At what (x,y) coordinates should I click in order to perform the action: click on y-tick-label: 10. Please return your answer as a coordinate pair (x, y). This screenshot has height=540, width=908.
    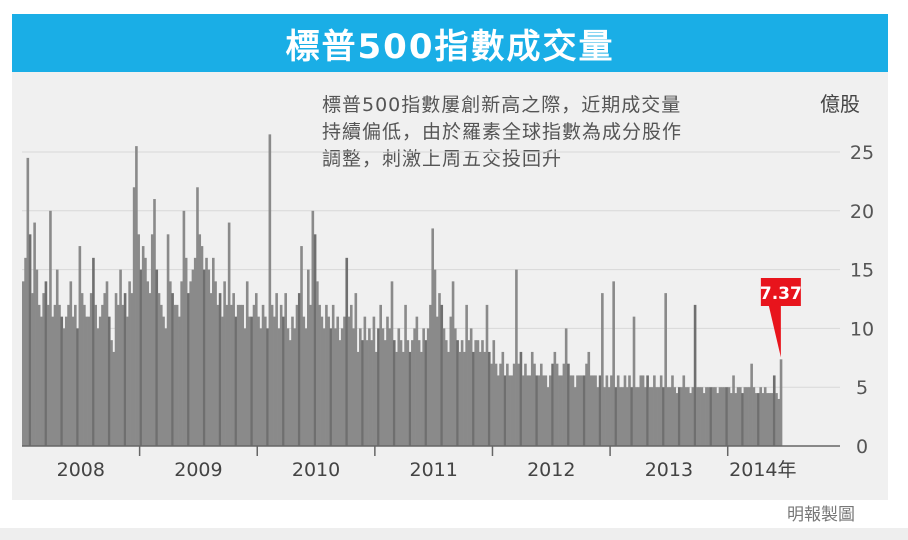
    Looking at the image, I should click on (862, 329).